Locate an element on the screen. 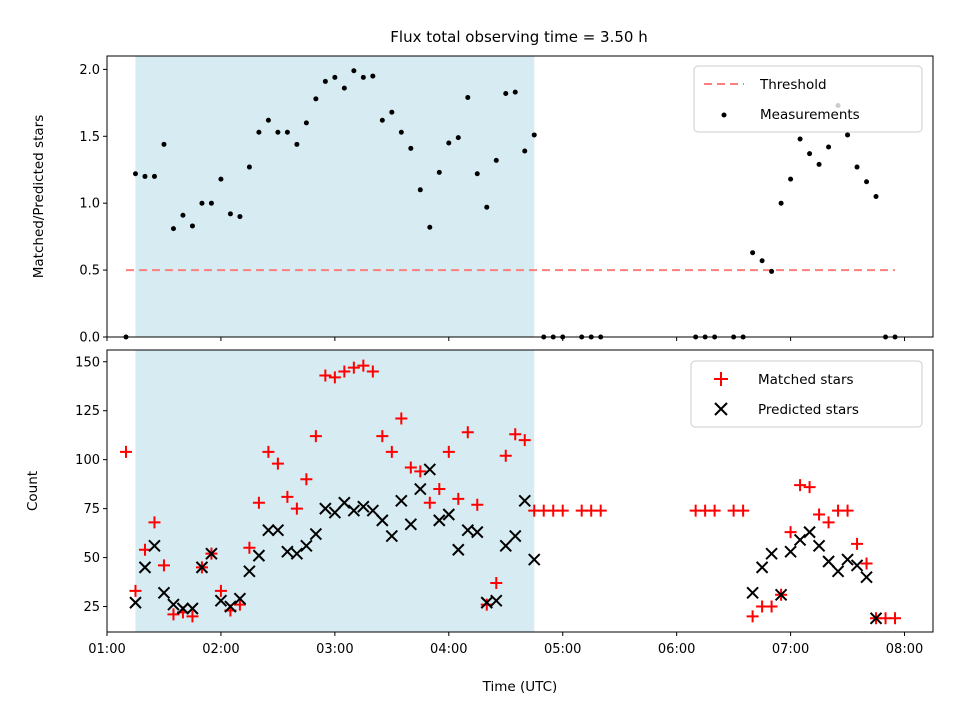 The image size is (960, 720). legend-measurements-label: Measurements is located at coordinates (810, 115).